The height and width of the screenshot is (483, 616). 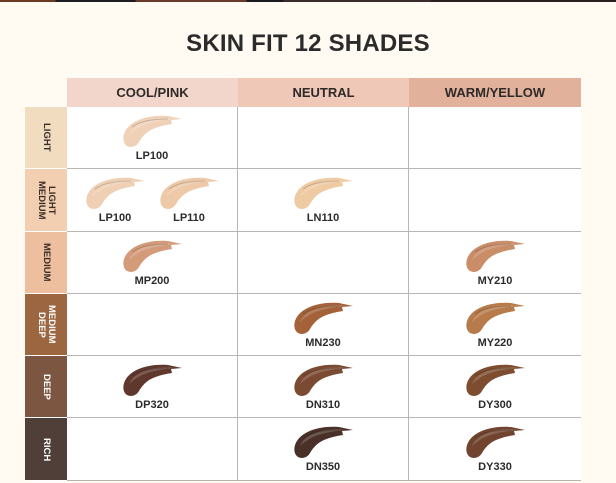 What do you see at coordinates (495, 280) in the screenshot?
I see `shade-code: MY210` at bounding box center [495, 280].